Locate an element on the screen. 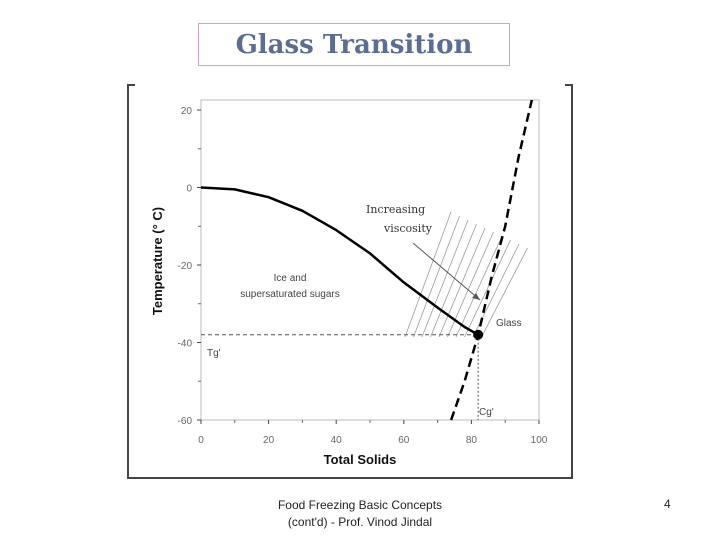 This screenshot has width=720, height=540. region-label-line1: Ice and is located at coordinates (290, 278).